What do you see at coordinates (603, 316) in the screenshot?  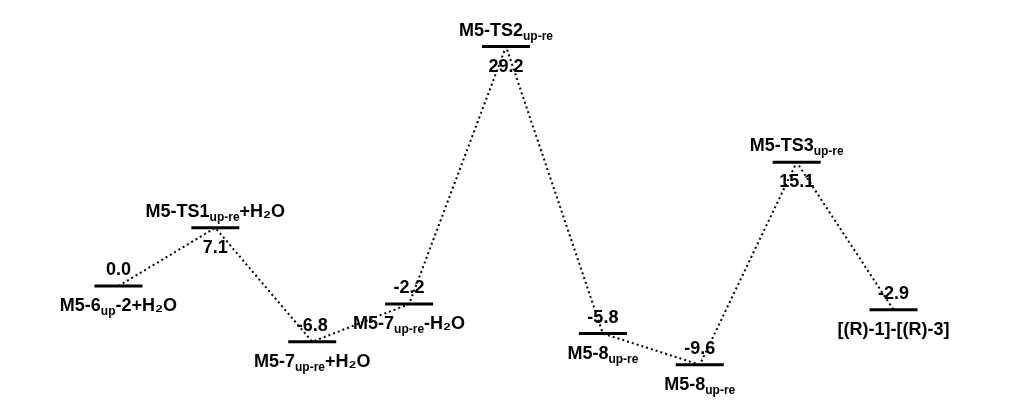 I see `data-label: -5.8` at bounding box center [603, 316].